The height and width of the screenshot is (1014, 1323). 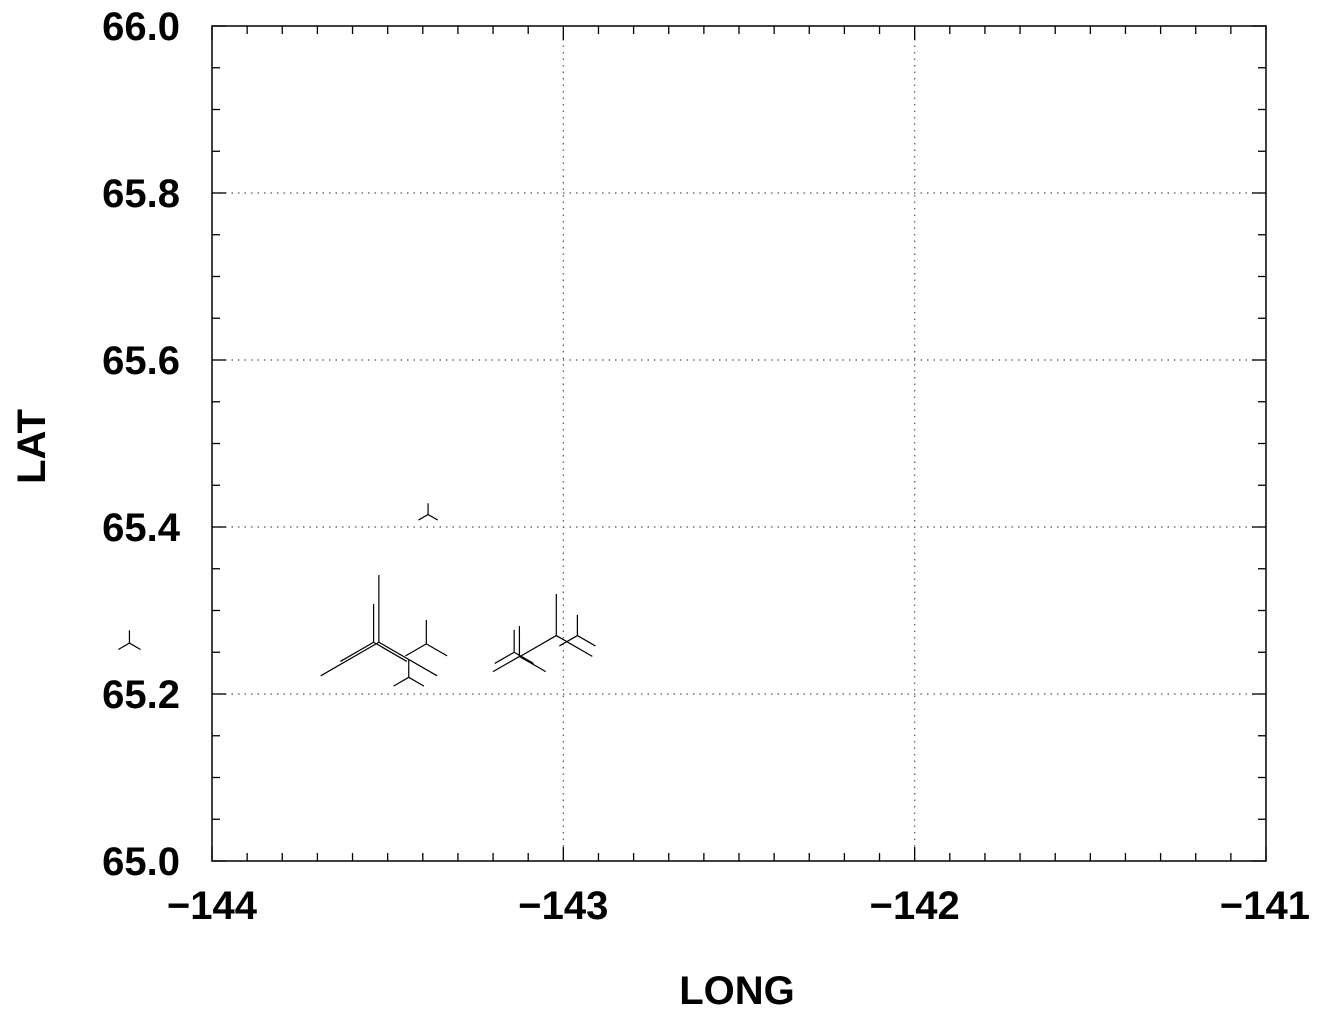 What do you see at coordinates (141, 27) in the screenshot?
I see `y-tick-label: 66.0` at bounding box center [141, 27].